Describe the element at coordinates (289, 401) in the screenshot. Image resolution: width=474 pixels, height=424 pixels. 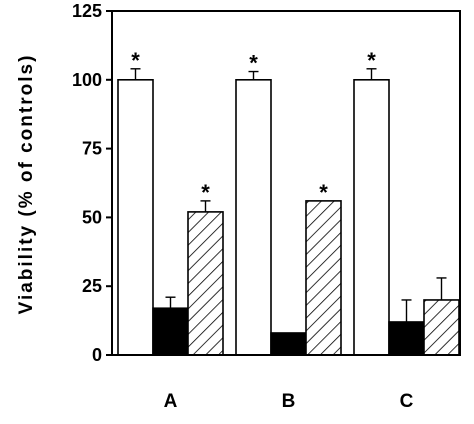
I see `x-tick-label-b: B` at that location.